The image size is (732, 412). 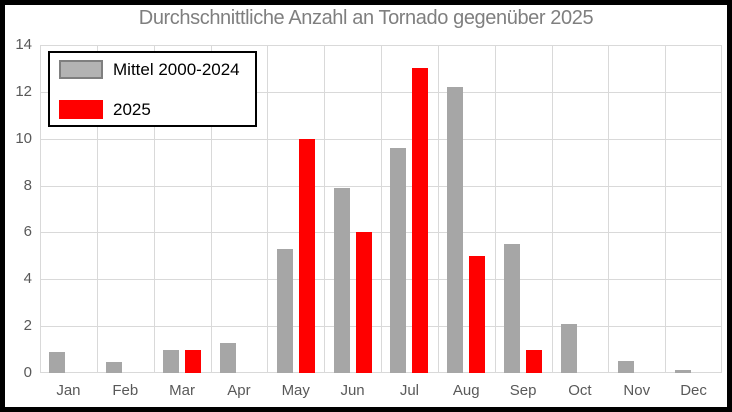 I want to click on x-tick-label: Nov, so click(x=637, y=390).